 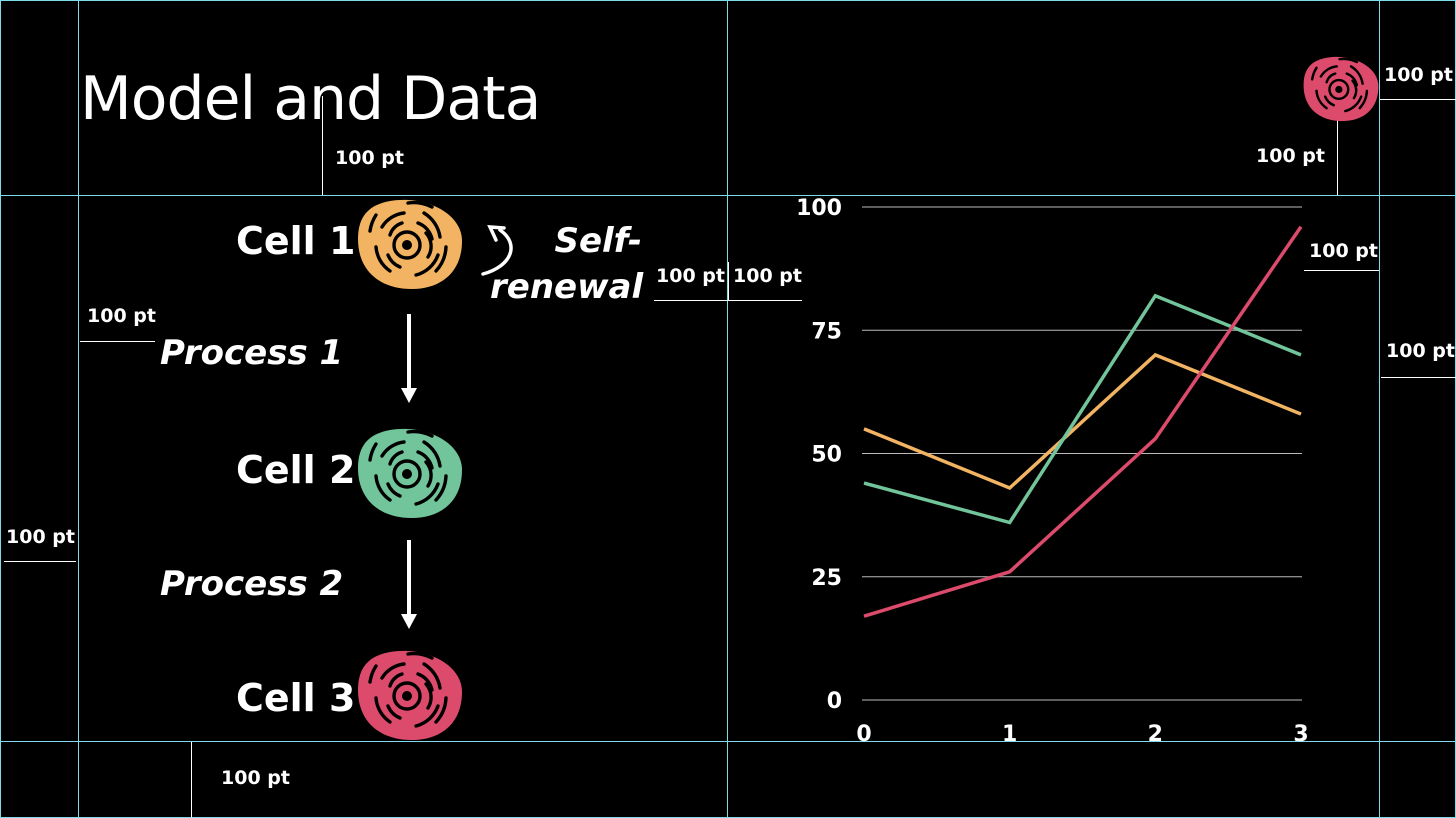 I want to click on corner-cell-icon, so click(x=1341, y=89).